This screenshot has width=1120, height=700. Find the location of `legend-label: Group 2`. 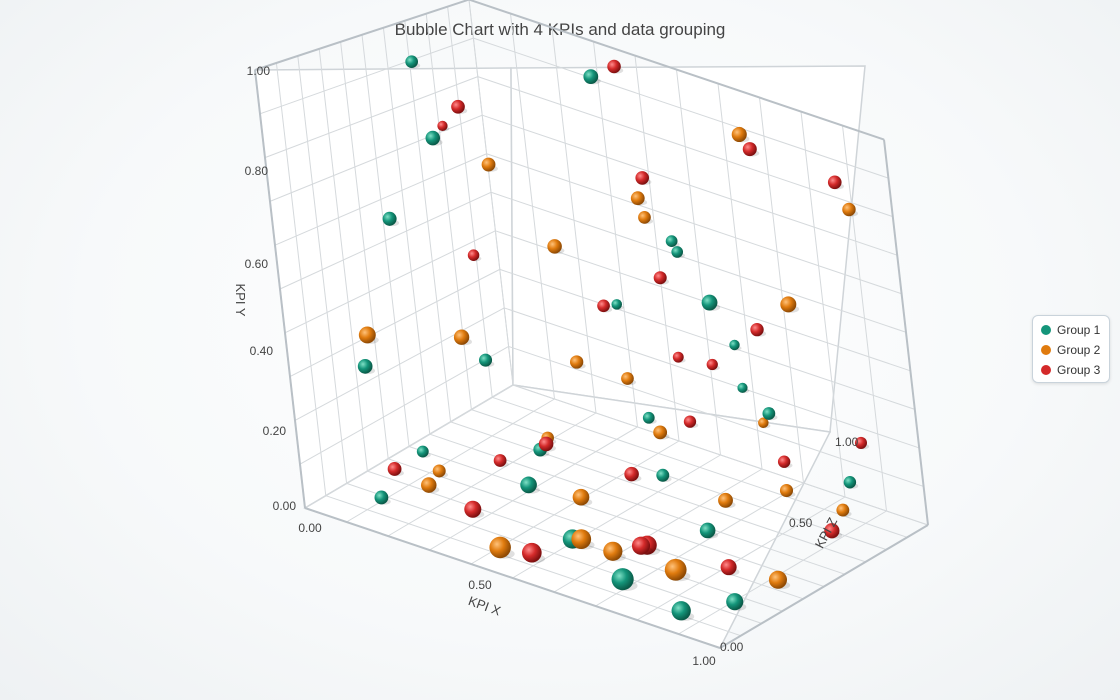

legend-label: Group 2 is located at coordinates (1079, 350).